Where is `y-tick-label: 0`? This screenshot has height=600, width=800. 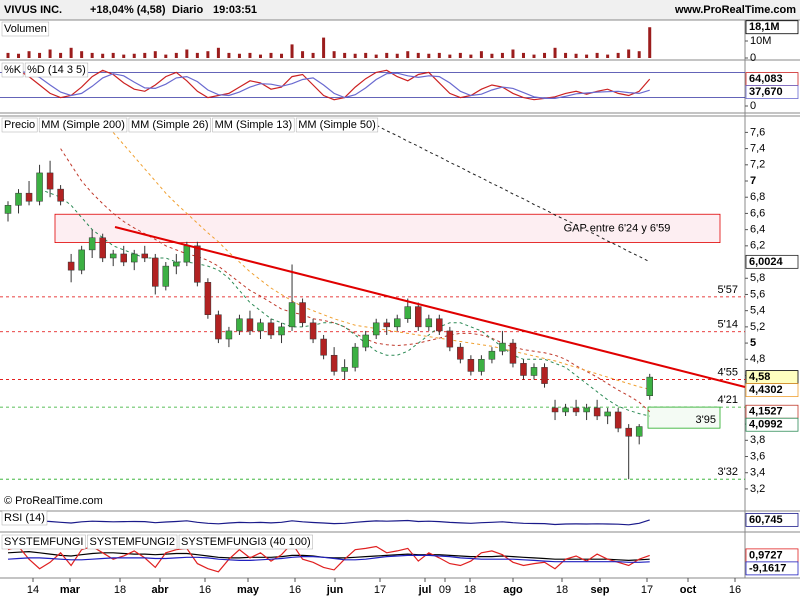
y-tick-label: 0 is located at coordinates (753, 58).